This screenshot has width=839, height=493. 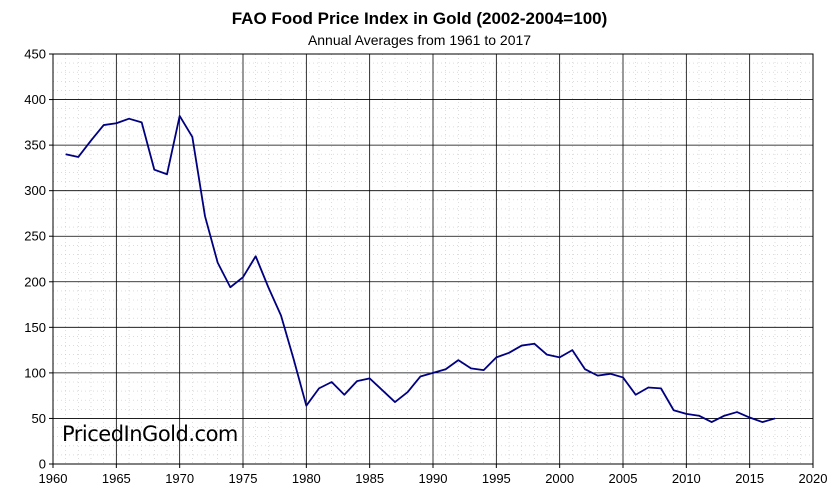 I want to click on y-tick-label: 450, so click(x=35, y=54).